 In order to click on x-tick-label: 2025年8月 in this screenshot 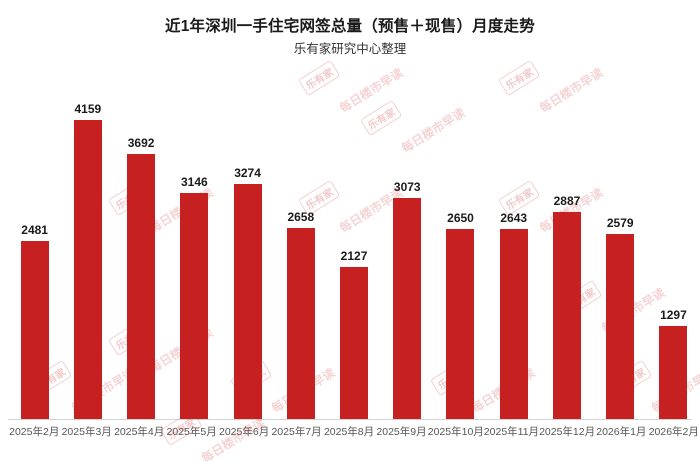, I will do `click(349, 432)`.